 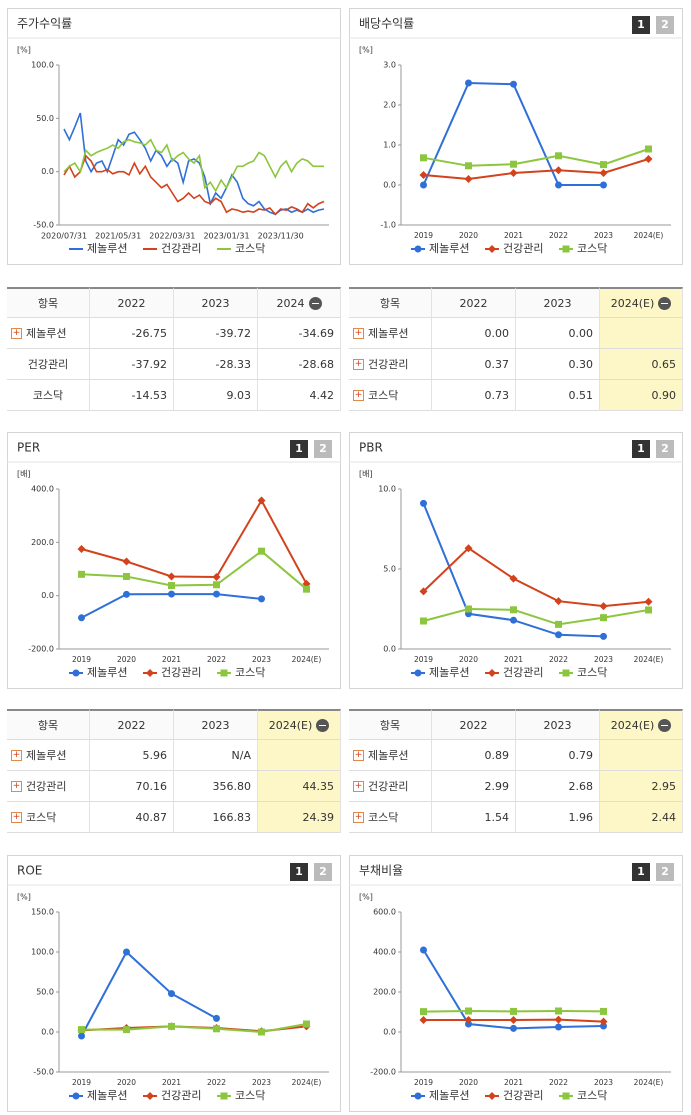 What do you see at coordinates (174, 983) in the screenshot?
I see `panel` at bounding box center [174, 983].